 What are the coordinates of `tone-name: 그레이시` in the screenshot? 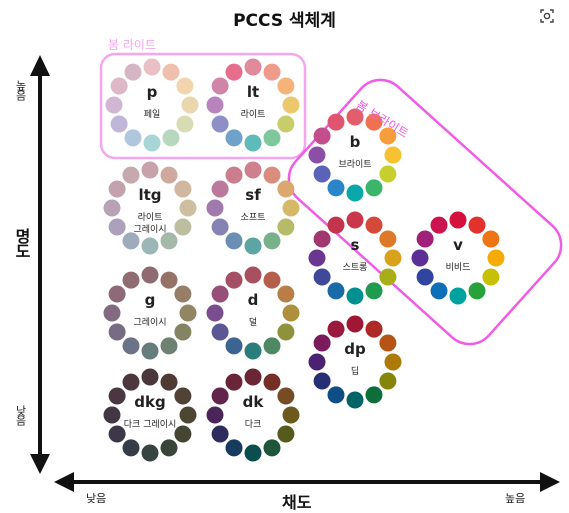 It's located at (149, 229).